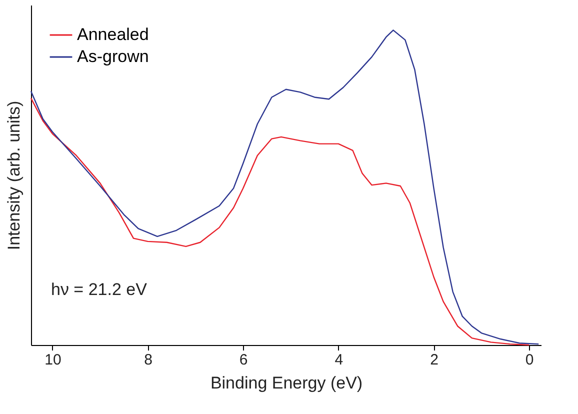 The width and height of the screenshot is (578, 414). What do you see at coordinates (53, 360) in the screenshot?
I see `x-tick-label: 10` at bounding box center [53, 360].